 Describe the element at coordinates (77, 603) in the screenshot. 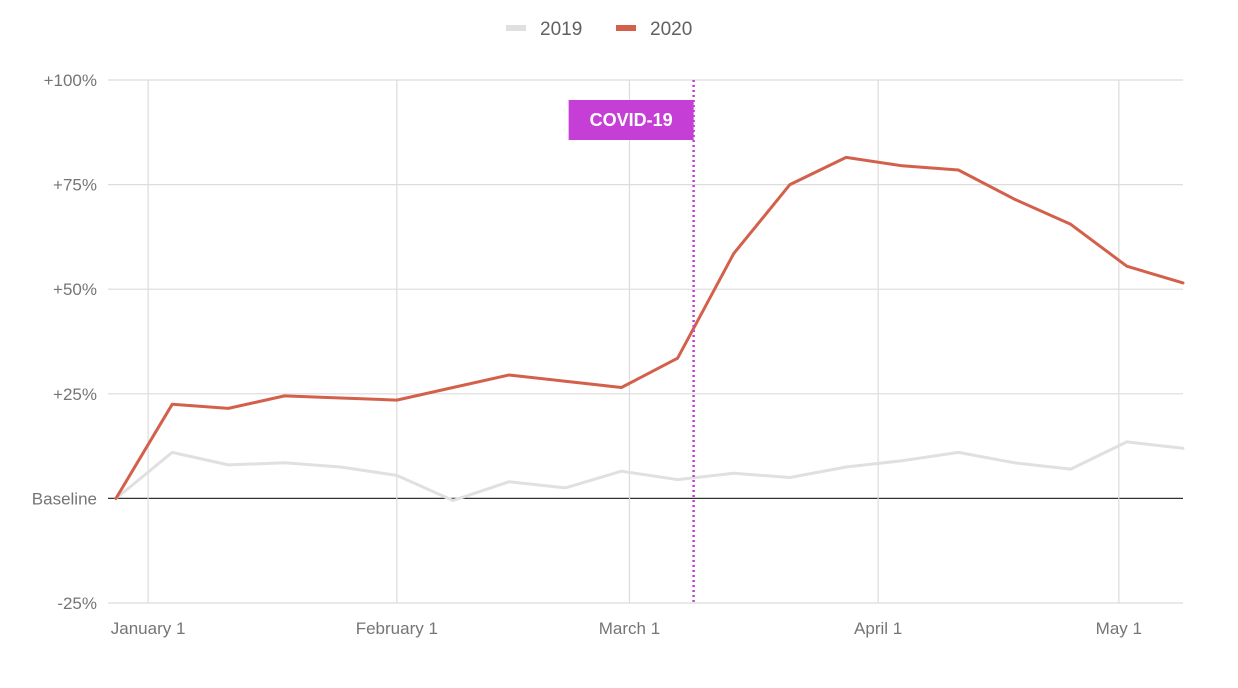

I see `y-tick-label: -25%` at that location.